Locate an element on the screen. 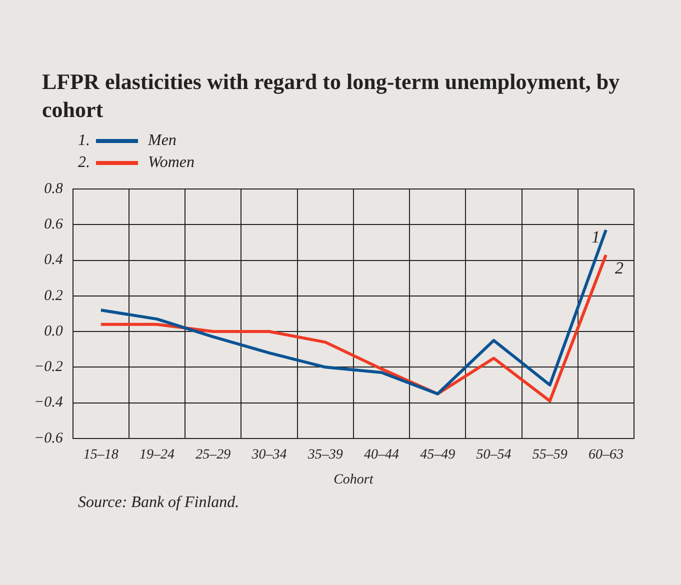 The width and height of the screenshot is (681, 585). legend-label: Women is located at coordinates (171, 163).